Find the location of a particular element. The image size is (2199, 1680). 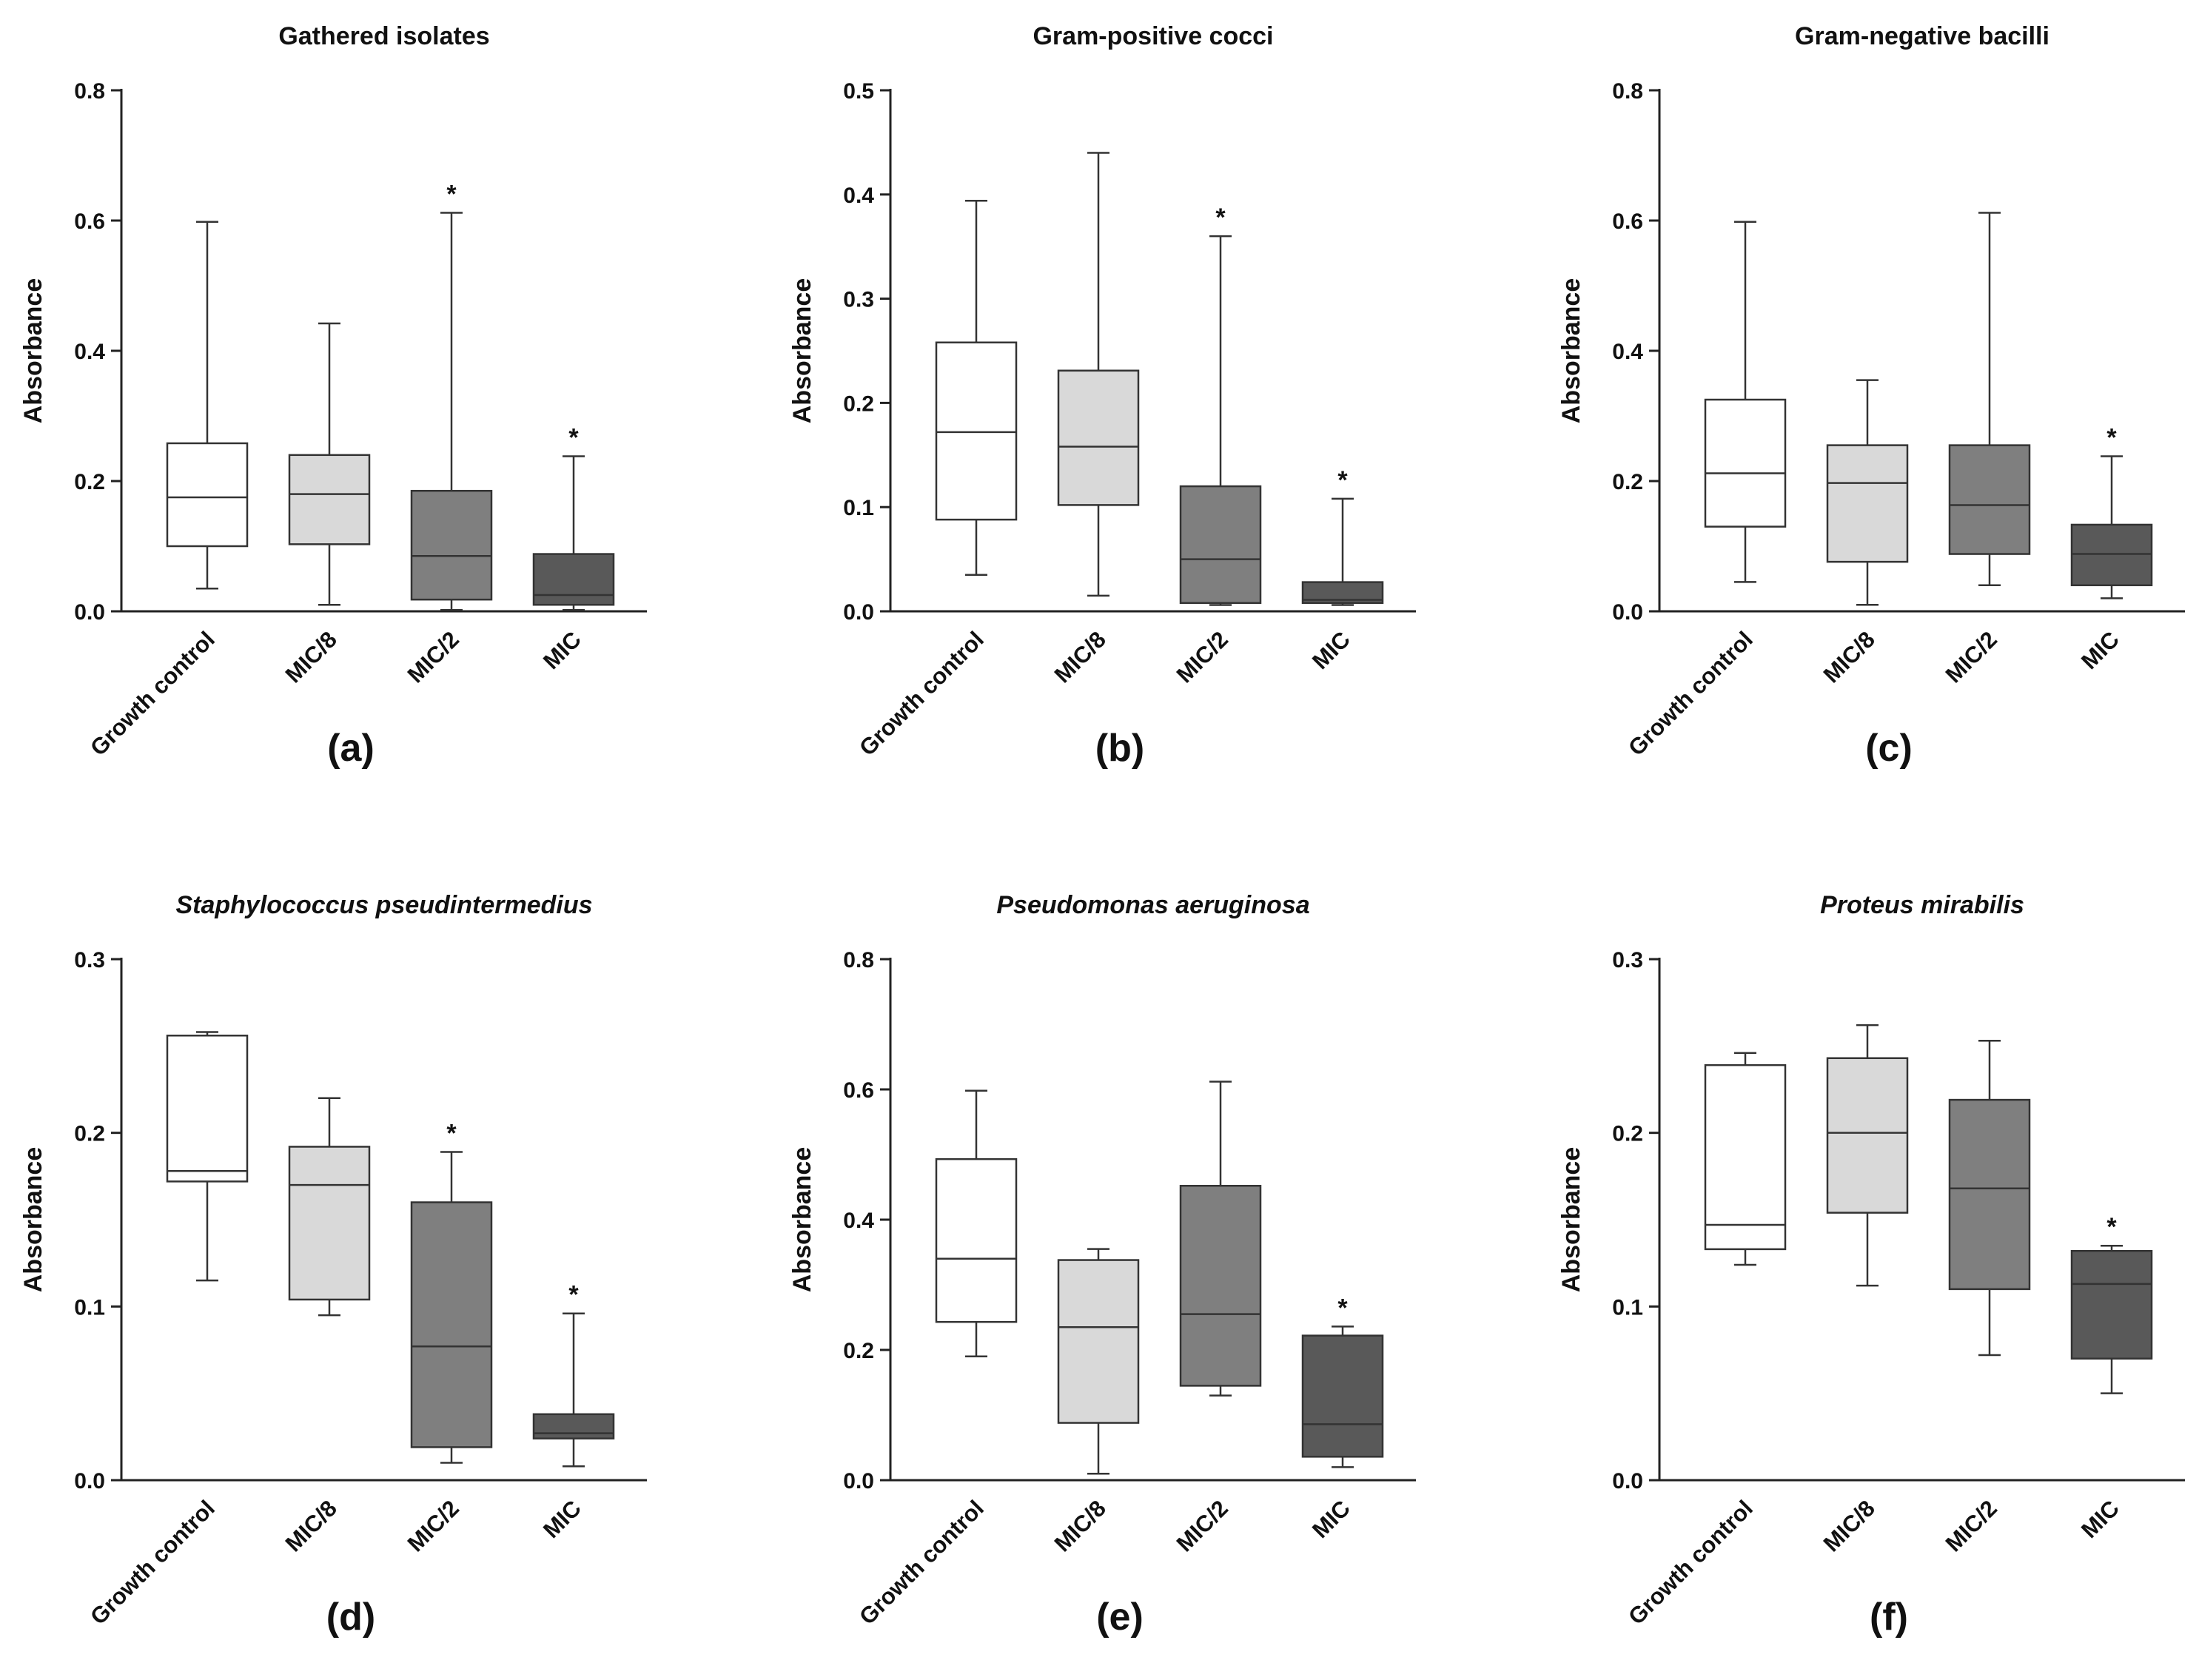

panel-label: (a) is located at coordinates (351, 748).